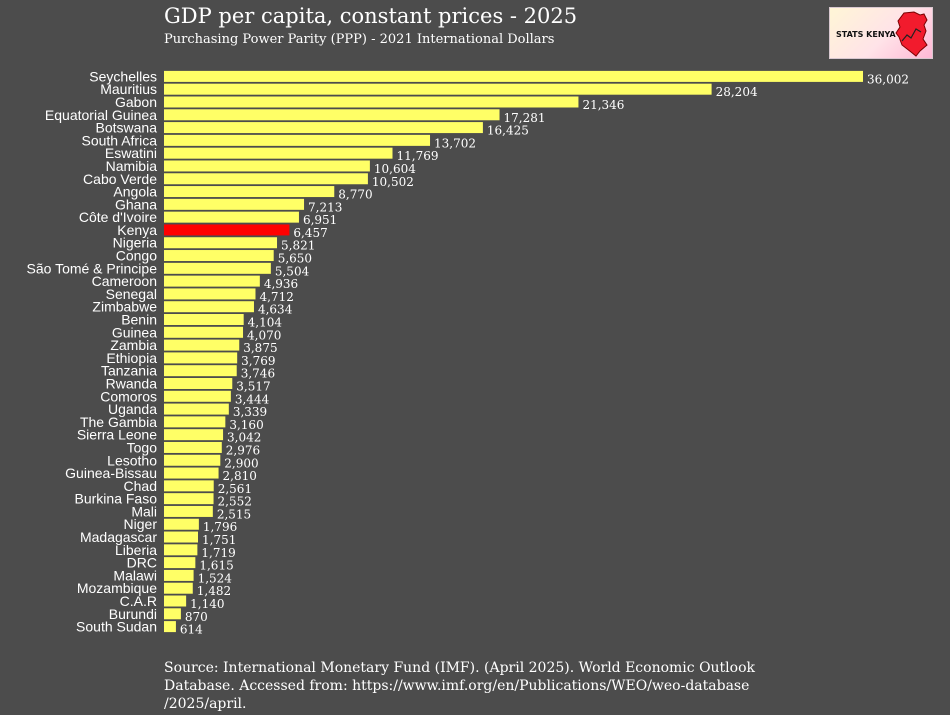 The width and height of the screenshot is (950, 715). Describe the element at coordinates (132, 166) in the screenshot. I see `category-label: Namibia` at that location.